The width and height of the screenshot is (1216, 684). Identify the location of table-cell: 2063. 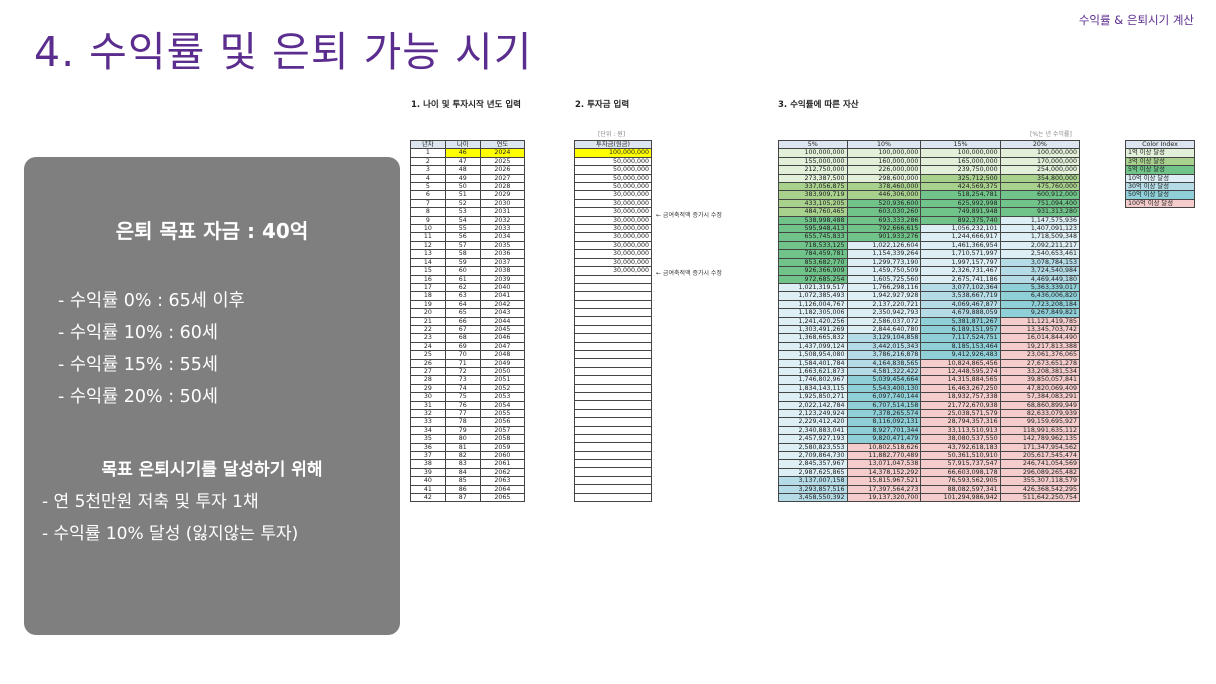
(502, 481).